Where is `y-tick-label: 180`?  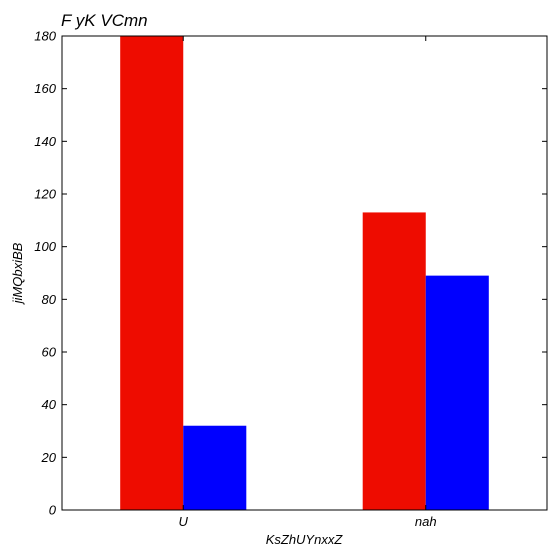 y-tick-label: 180 is located at coordinates (45, 36).